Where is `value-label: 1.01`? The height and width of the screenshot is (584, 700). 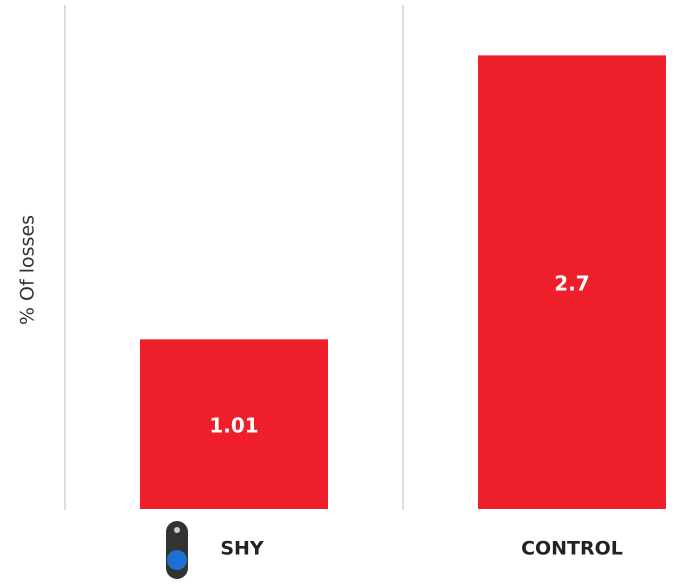
value-label: 1.01 is located at coordinates (233, 426).